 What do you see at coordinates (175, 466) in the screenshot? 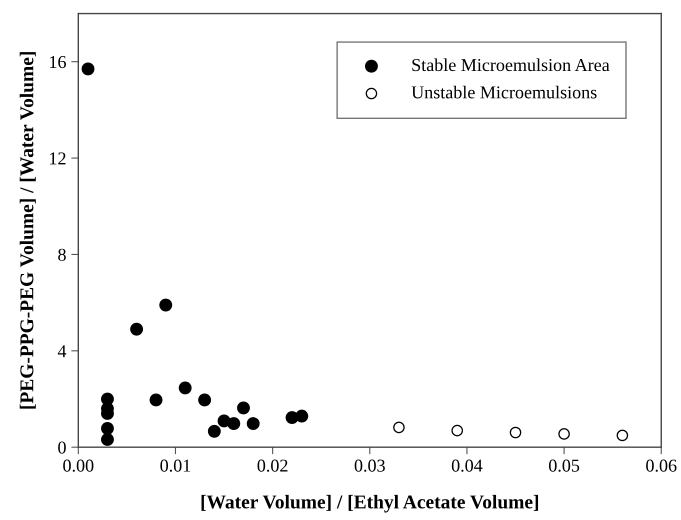
I see `x-tick-label: 0.01` at bounding box center [175, 466].